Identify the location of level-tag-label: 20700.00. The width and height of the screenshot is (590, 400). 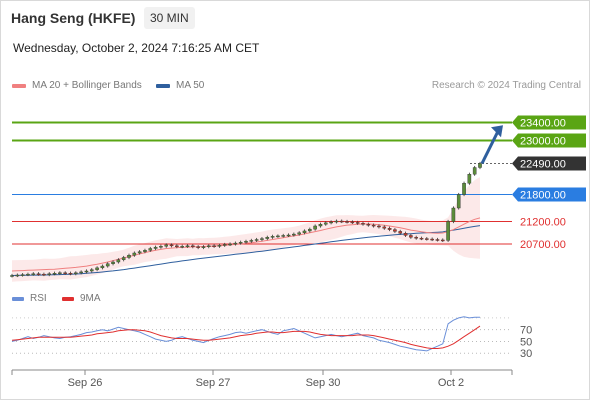
(543, 245).